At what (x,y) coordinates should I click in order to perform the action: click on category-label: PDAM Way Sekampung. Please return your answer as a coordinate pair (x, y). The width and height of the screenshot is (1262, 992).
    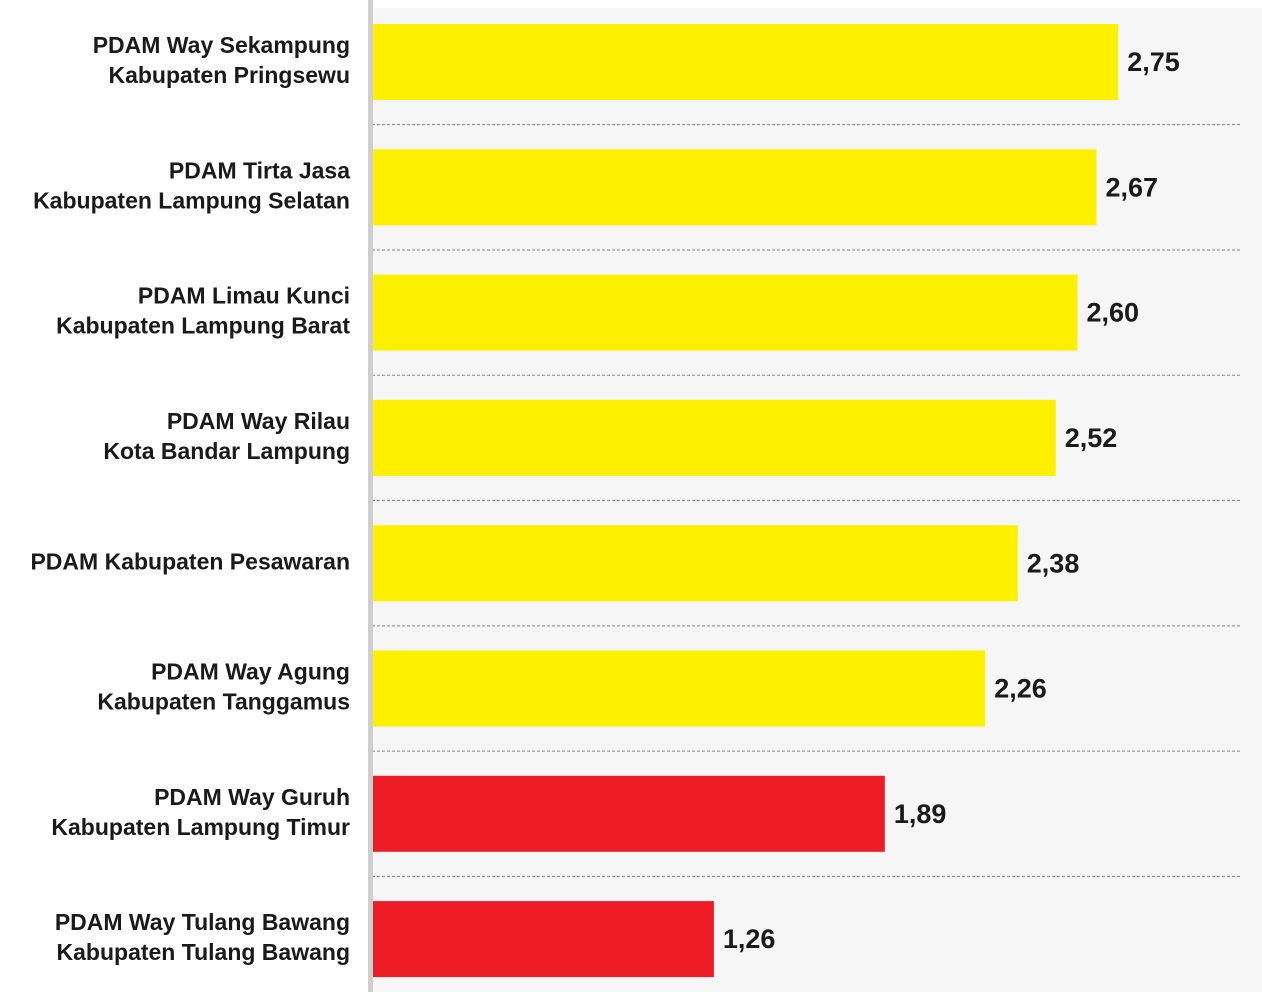
    Looking at the image, I should click on (221, 45).